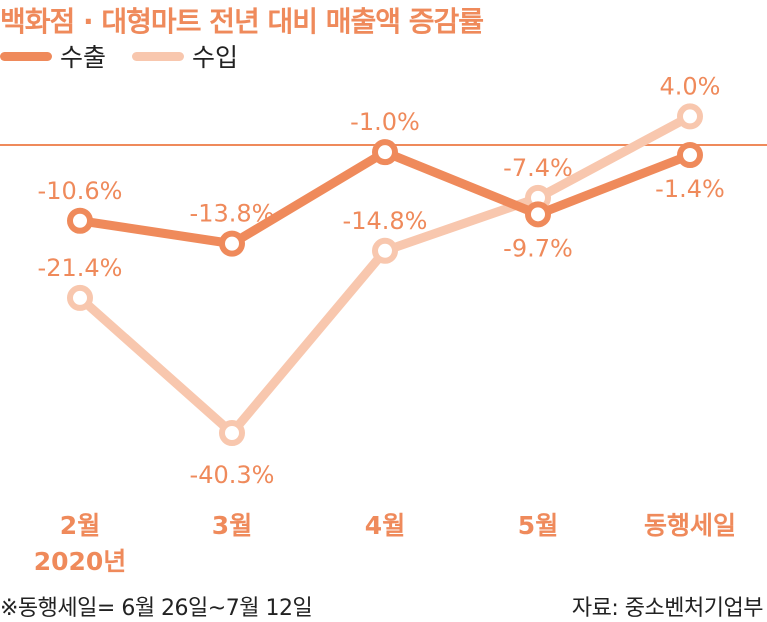  What do you see at coordinates (83, 57) in the screenshot?
I see `legend-label-export: 수출` at bounding box center [83, 57].